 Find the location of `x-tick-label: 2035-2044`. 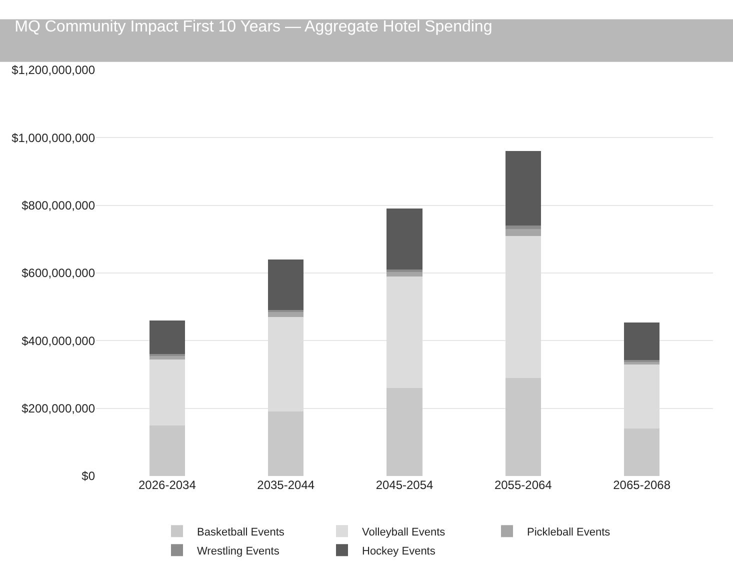

x-tick-label: 2035-2044 is located at coordinates (286, 485).